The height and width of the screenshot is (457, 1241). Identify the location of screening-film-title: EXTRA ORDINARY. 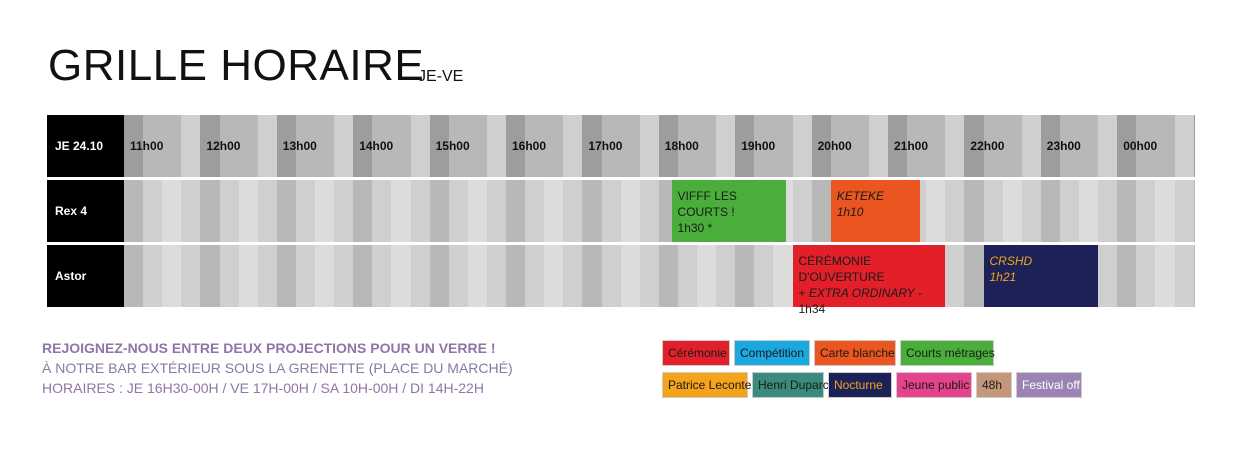
(861, 293).